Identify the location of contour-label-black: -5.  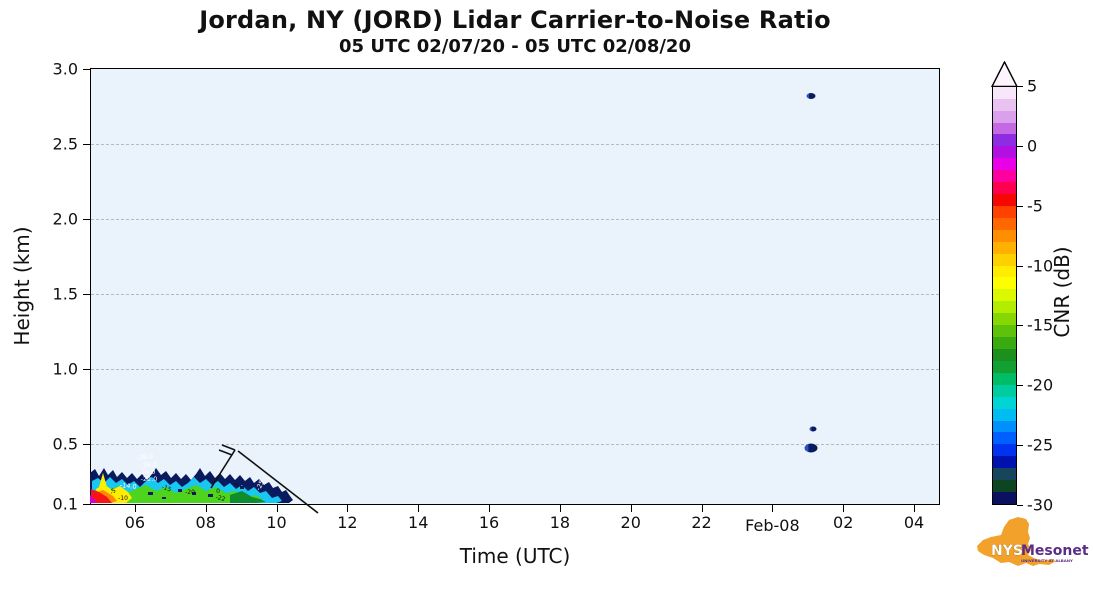
(112, 491).